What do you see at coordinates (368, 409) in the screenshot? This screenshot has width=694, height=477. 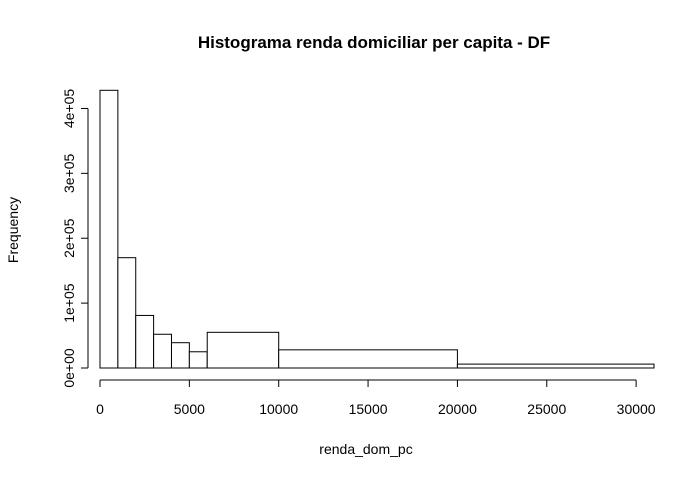 I see `x-tick-label: 15000` at bounding box center [368, 409].